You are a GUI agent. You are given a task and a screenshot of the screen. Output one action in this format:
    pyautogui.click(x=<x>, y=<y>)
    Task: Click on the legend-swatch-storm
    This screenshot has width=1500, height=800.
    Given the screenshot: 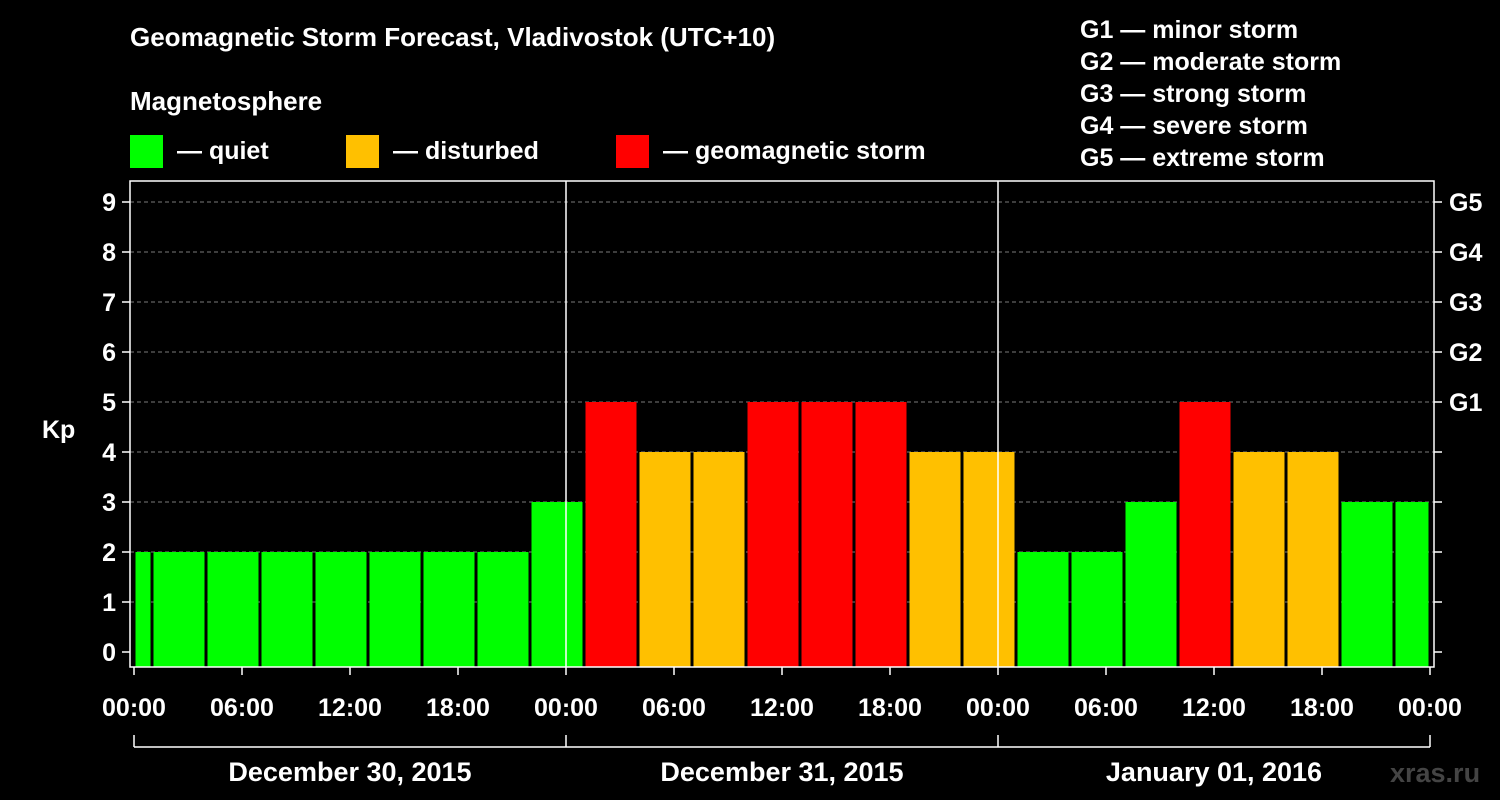 What is the action you would take?
    pyautogui.click(x=632, y=151)
    